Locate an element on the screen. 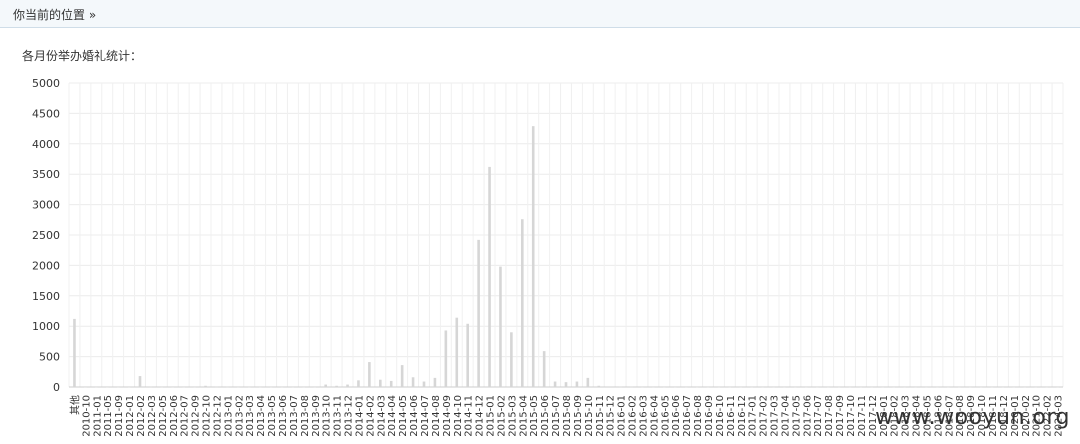 The height and width of the screenshot is (444, 1080). x-tick-label: 2012-12 is located at coordinates (217, 416).